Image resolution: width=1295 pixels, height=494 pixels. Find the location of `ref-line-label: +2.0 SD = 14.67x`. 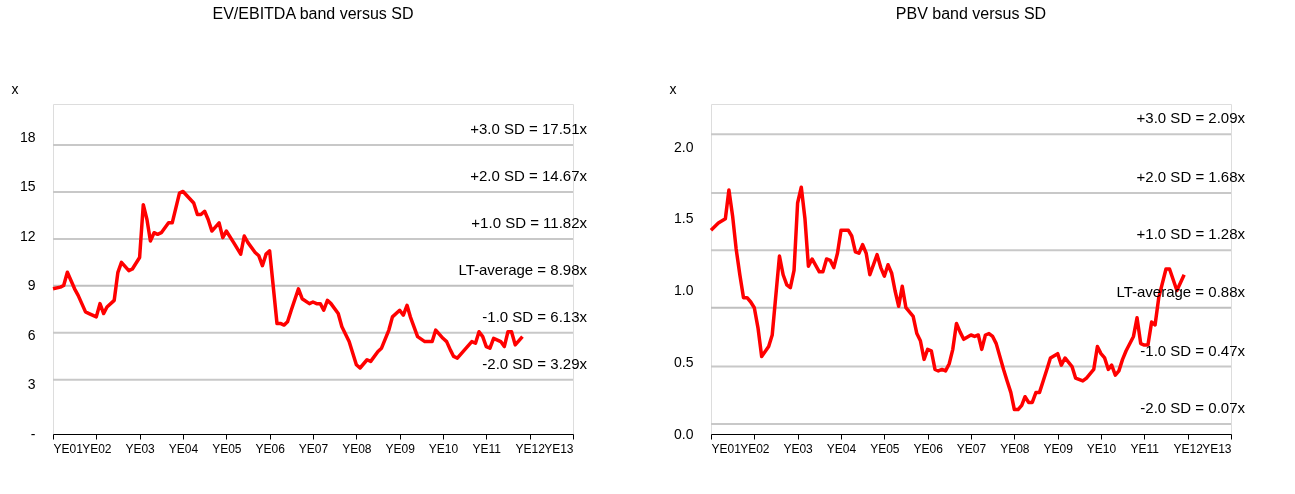

ref-line-label: +2.0 SD = 14.67x is located at coordinates (529, 175).